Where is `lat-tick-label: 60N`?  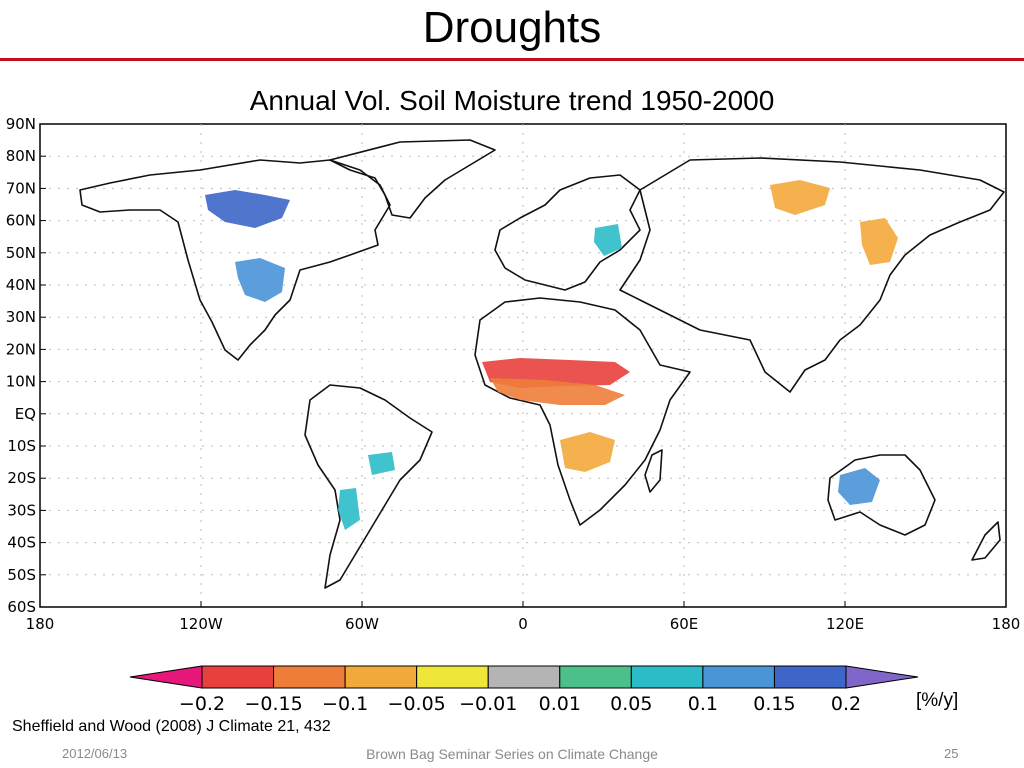
lat-tick-label: 60N is located at coordinates (21, 221).